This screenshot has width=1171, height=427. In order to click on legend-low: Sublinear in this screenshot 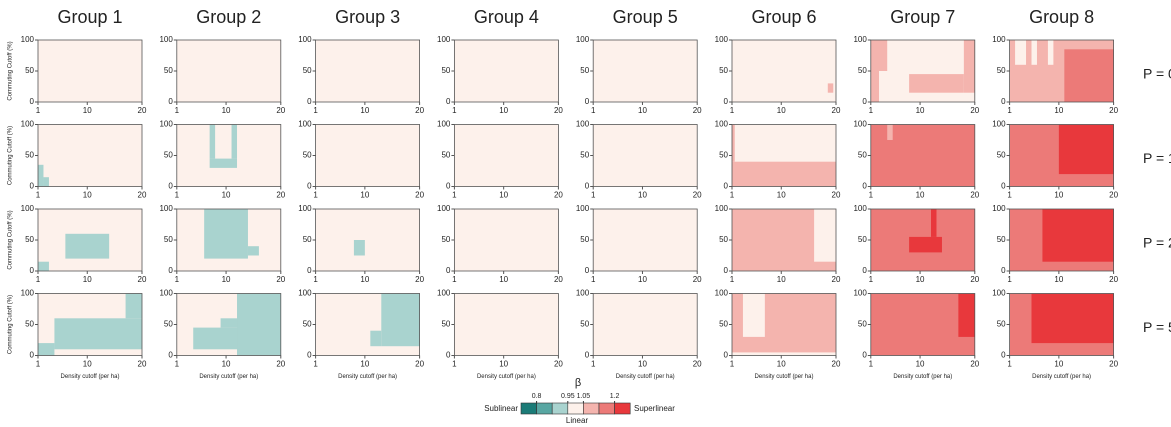, I will do `click(501, 408)`.